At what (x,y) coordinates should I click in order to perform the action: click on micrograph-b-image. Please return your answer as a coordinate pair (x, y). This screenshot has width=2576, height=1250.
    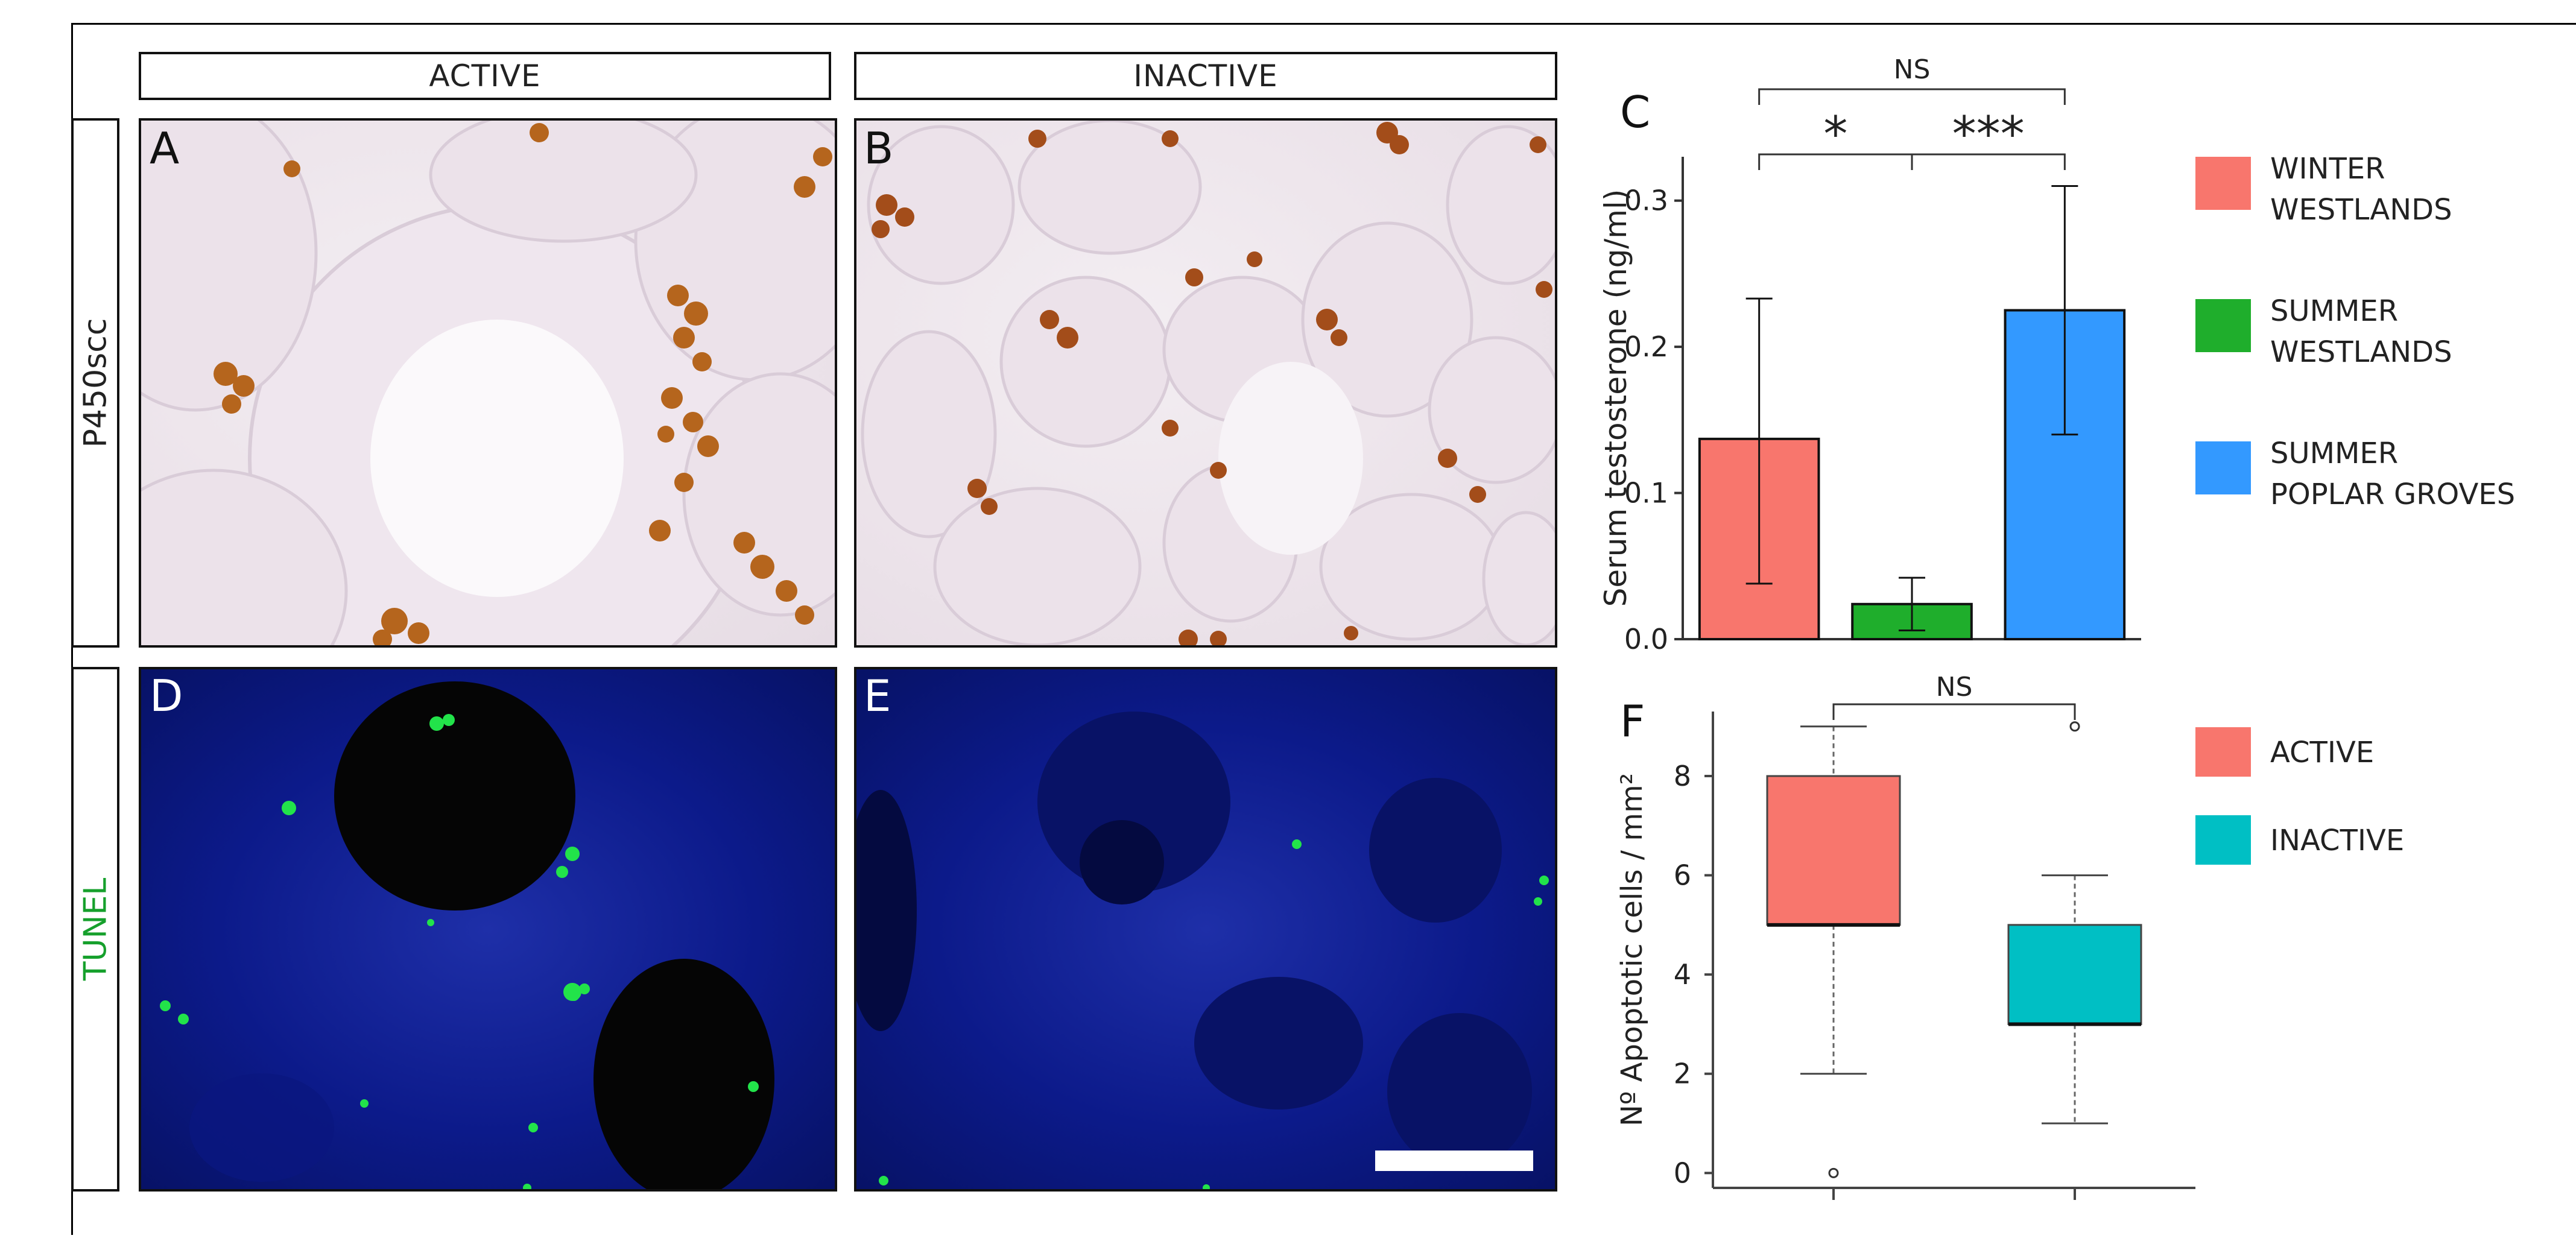
    Looking at the image, I should click on (1208, 383).